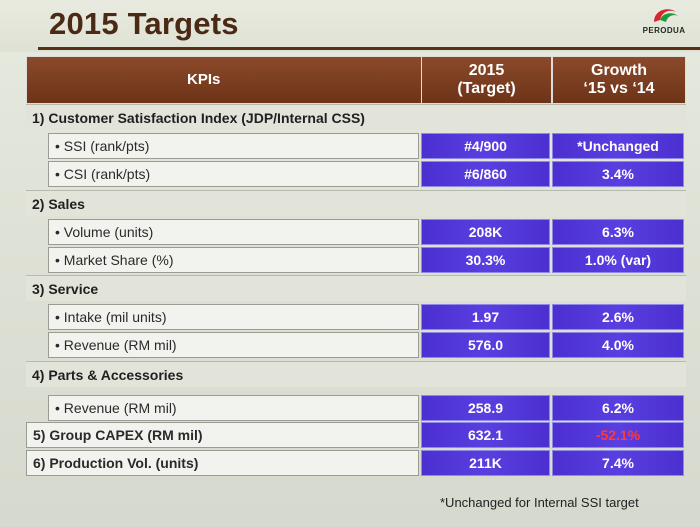  What do you see at coordinates (144, 23) in the screenshot?
I see `slide-title: 2015 Targets` at bounding box center [144, 23].